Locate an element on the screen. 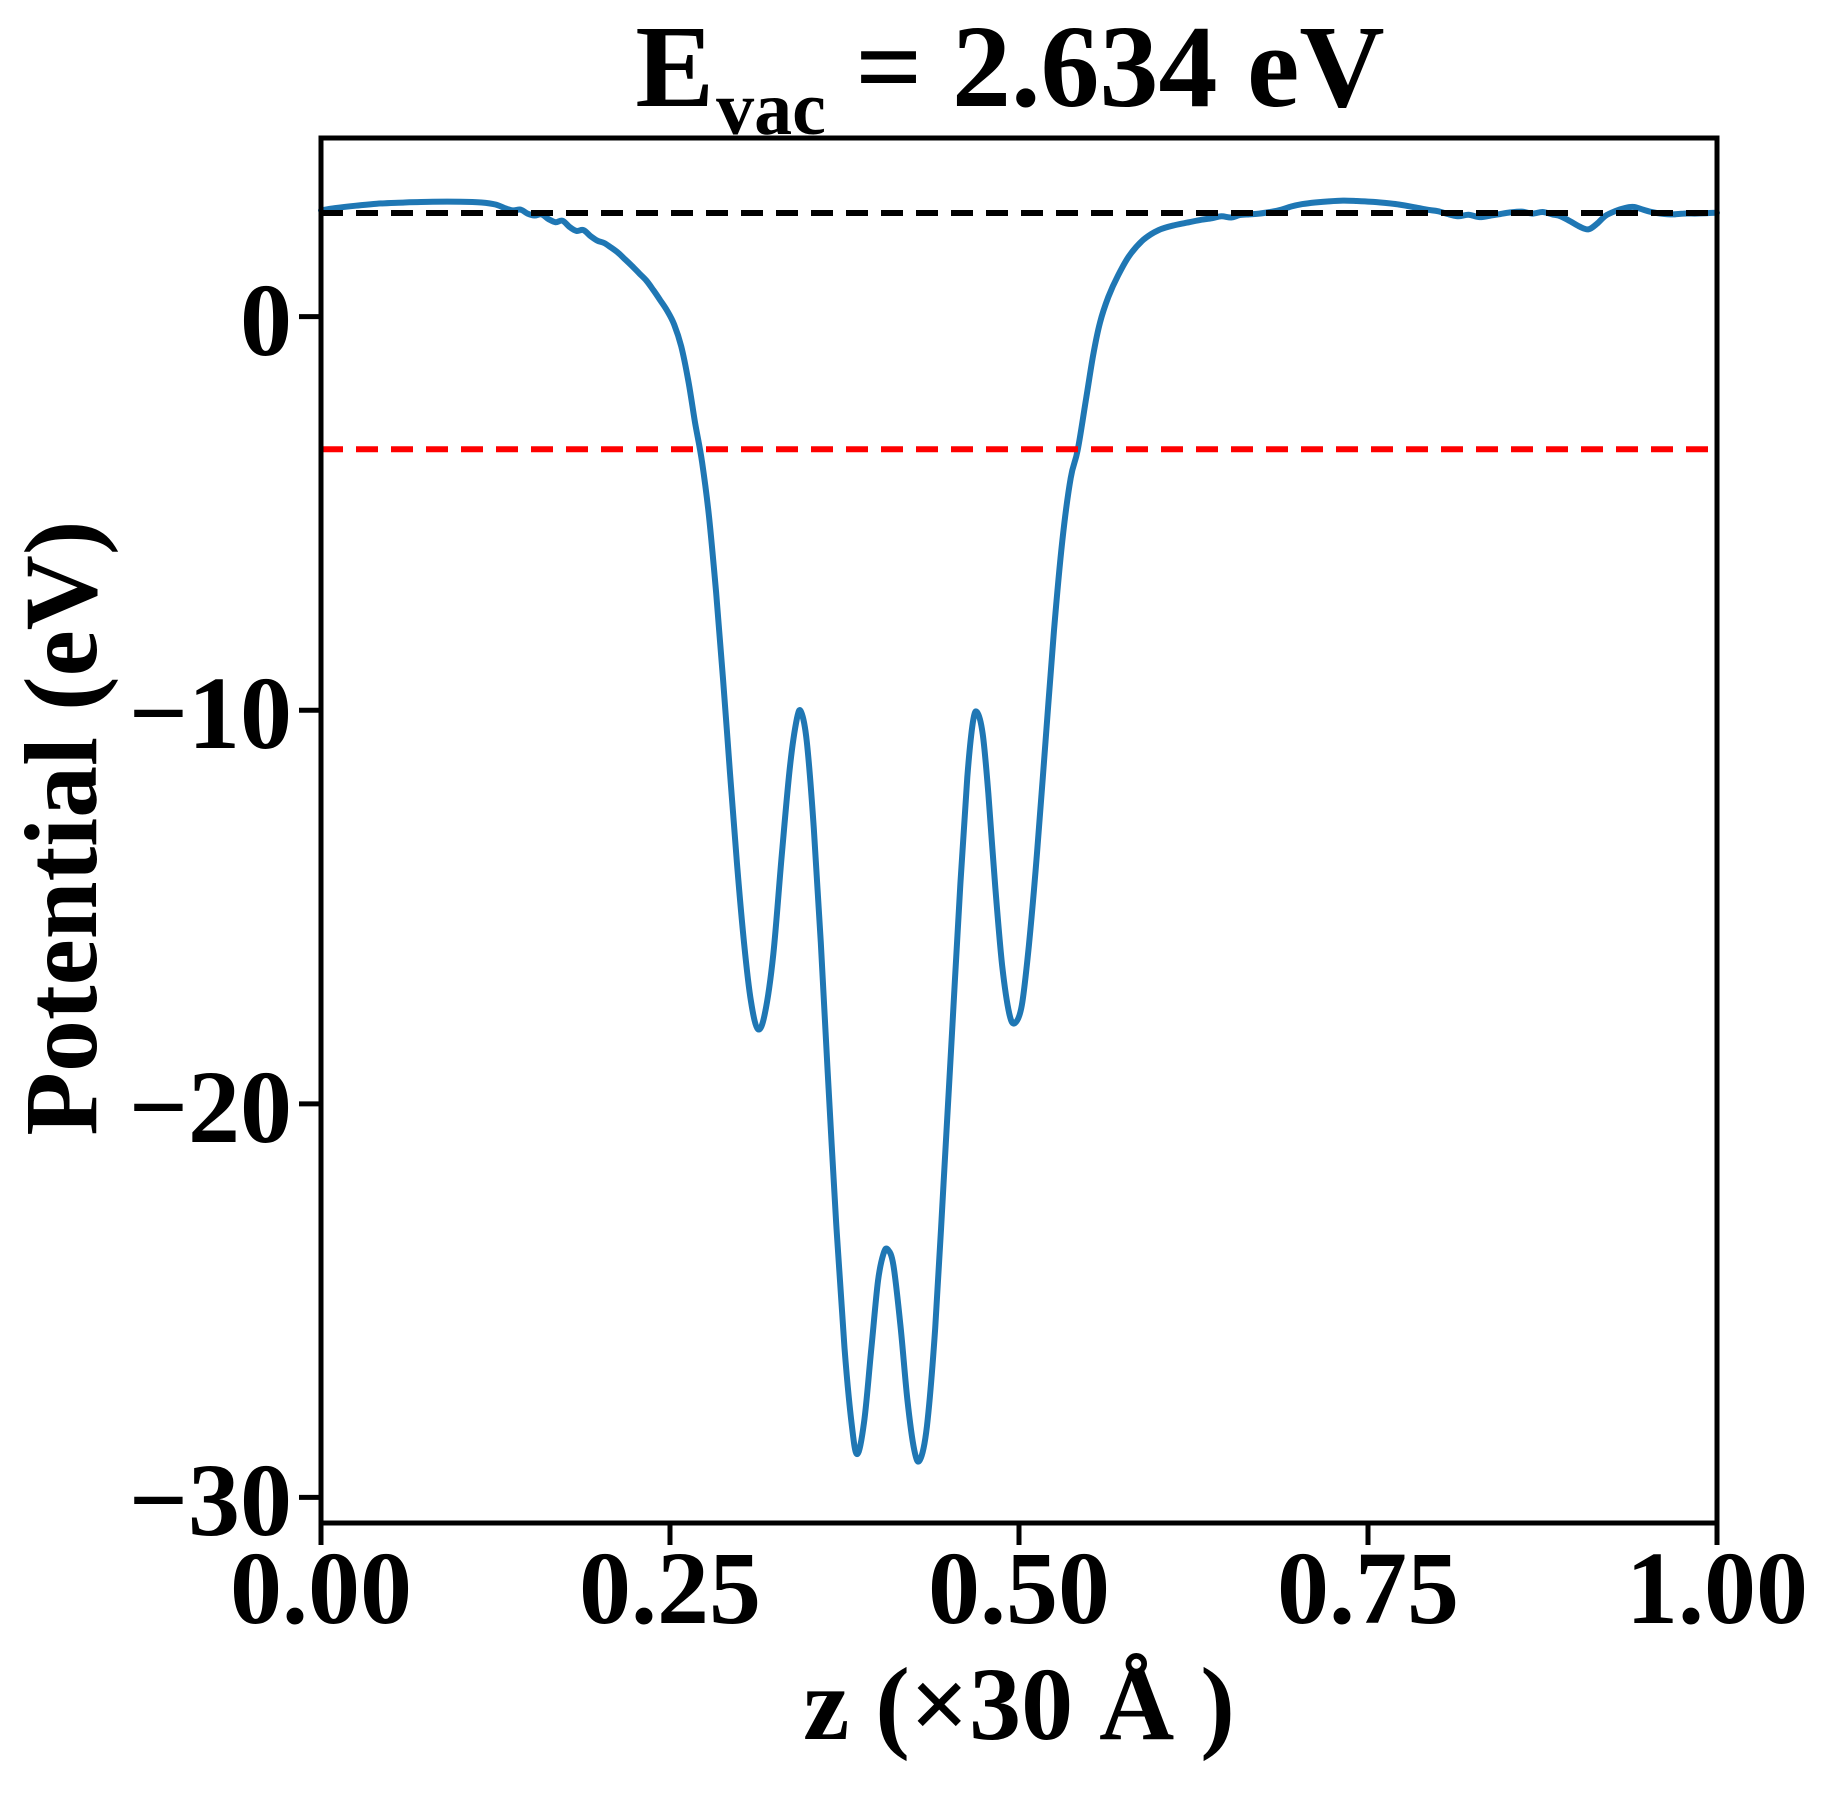  x-tick-label: 0.00 is located at coordinates (321, 1588).